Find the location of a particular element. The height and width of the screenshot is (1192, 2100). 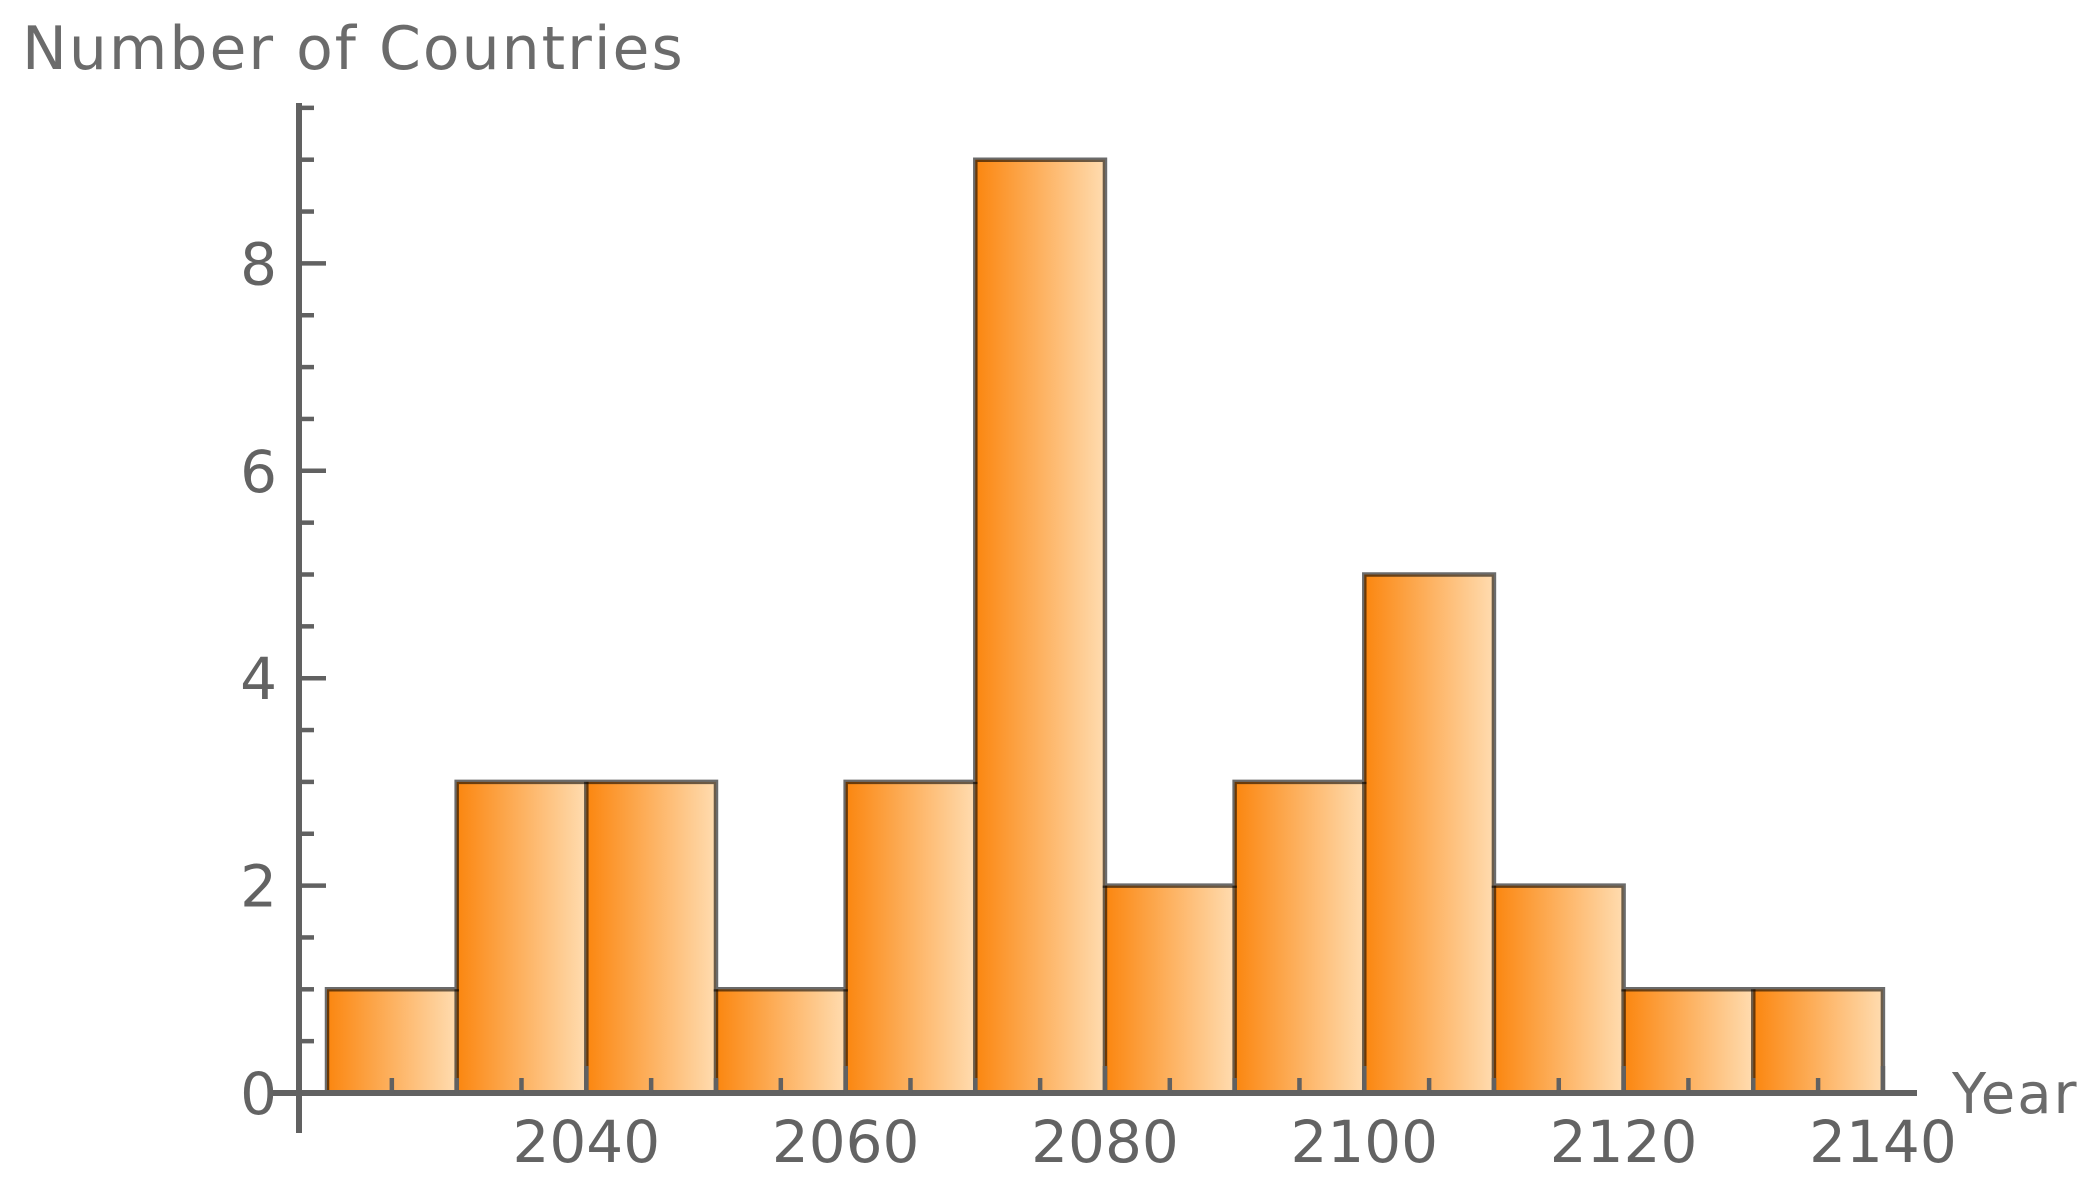

histogram-bar-2020-2030 is located at coordinates (392, 1041).